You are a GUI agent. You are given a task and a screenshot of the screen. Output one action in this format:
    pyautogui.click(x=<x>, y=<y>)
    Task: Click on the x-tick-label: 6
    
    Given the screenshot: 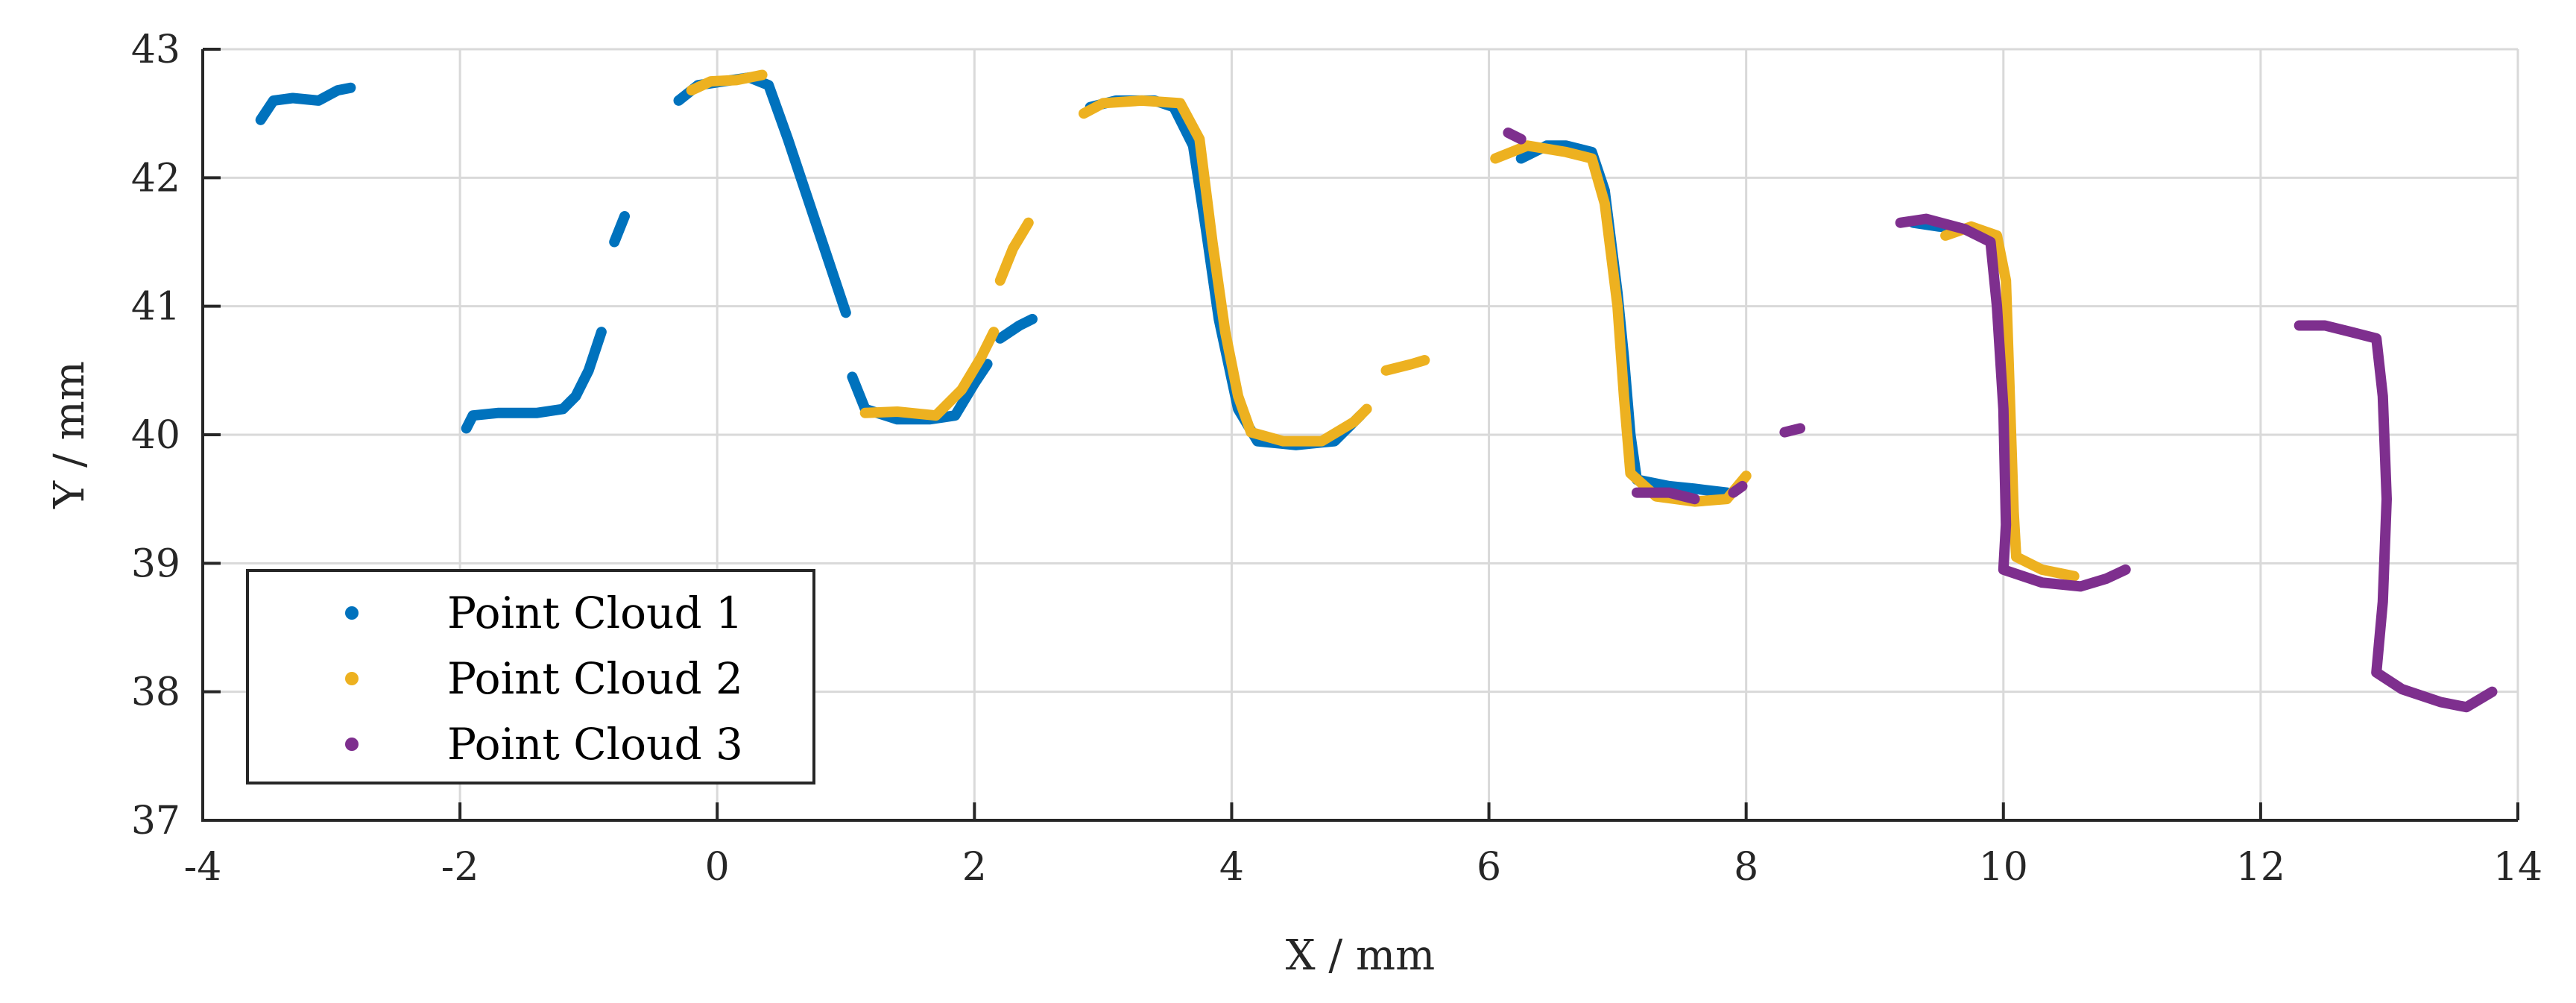 What is the action you would take?
    pyautogui.click(x=1489, y=868)
    